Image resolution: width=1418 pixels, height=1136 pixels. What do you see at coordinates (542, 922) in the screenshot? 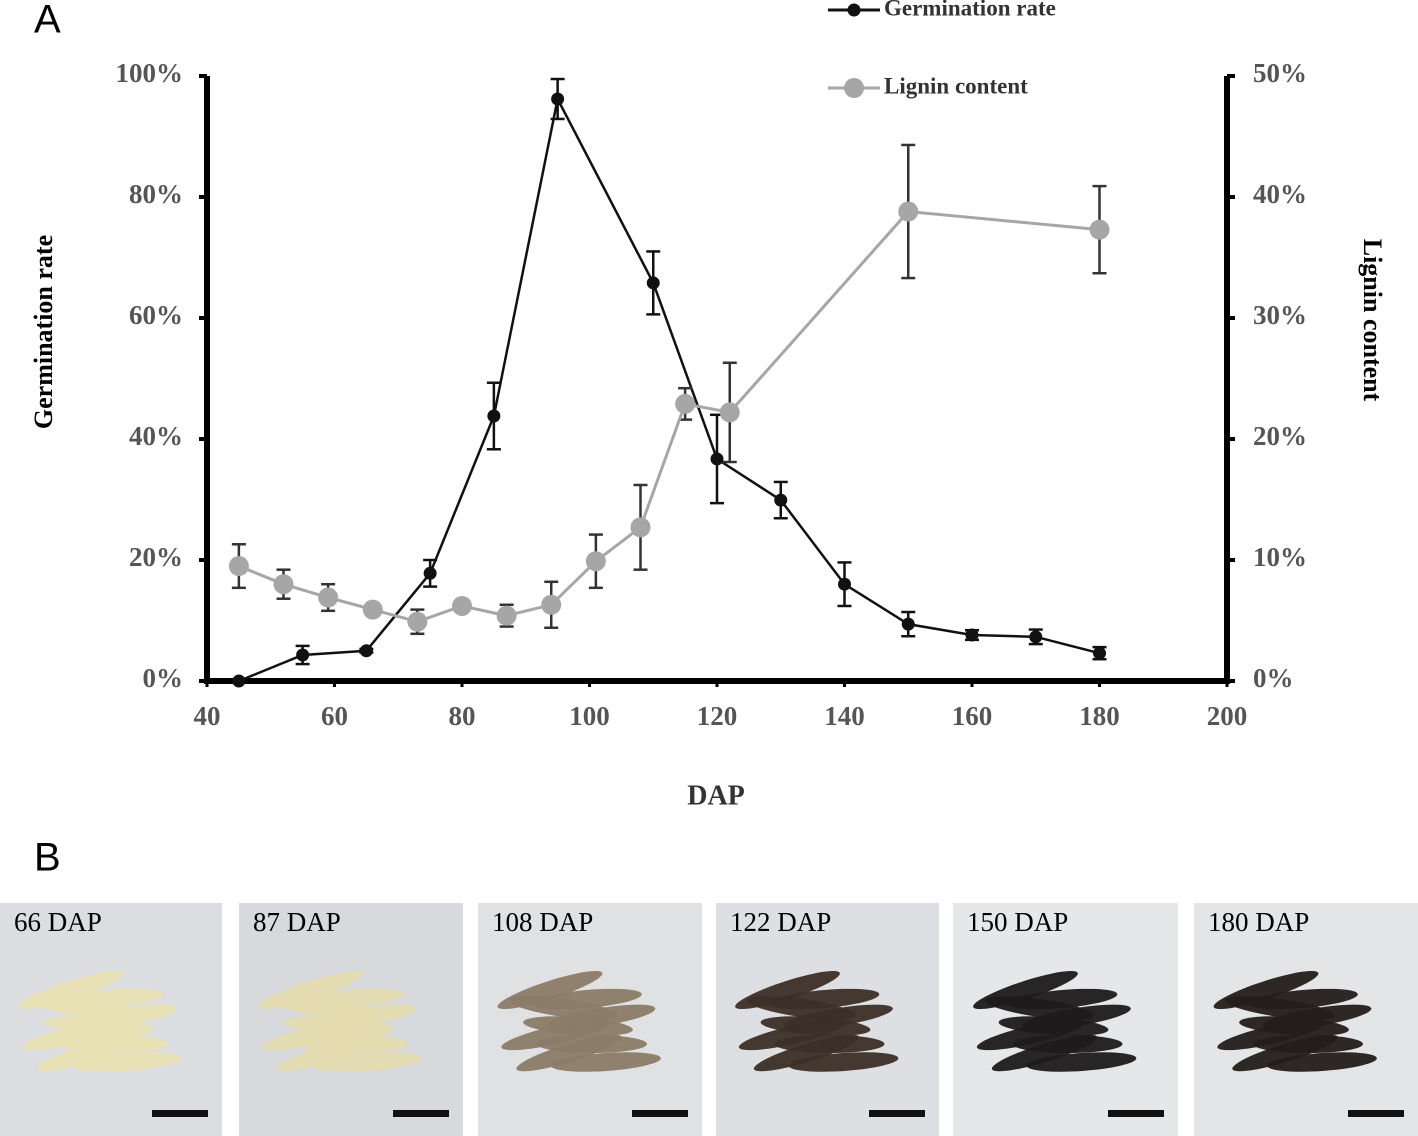
I see `photo-caption: 108 DAP` at bounding box center [542, 922].